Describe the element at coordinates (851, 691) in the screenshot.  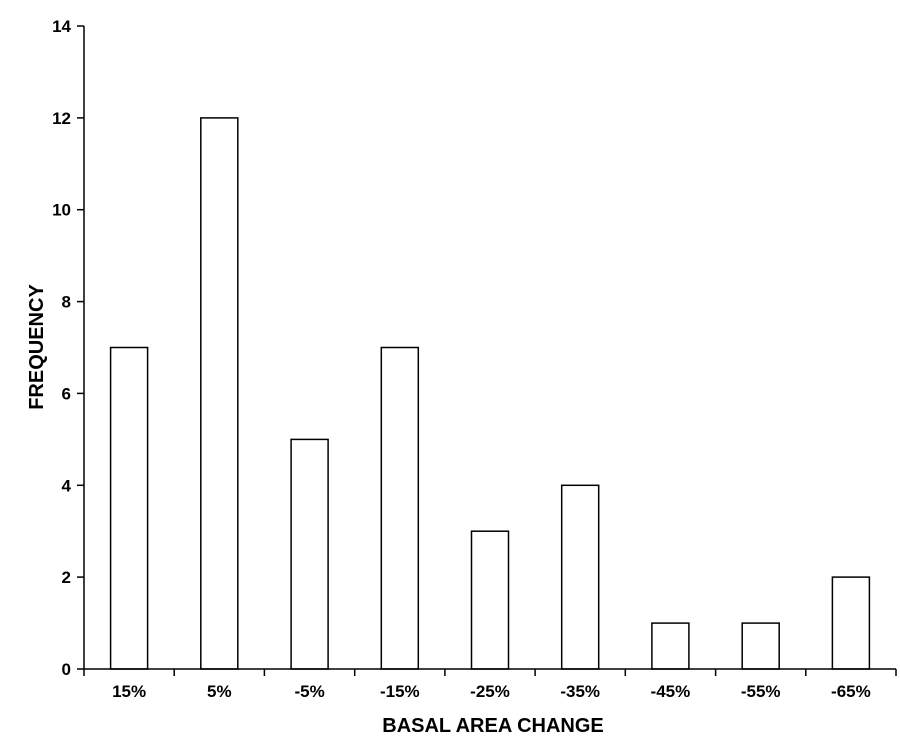
I see `x-tick-label: -65%` at that location.